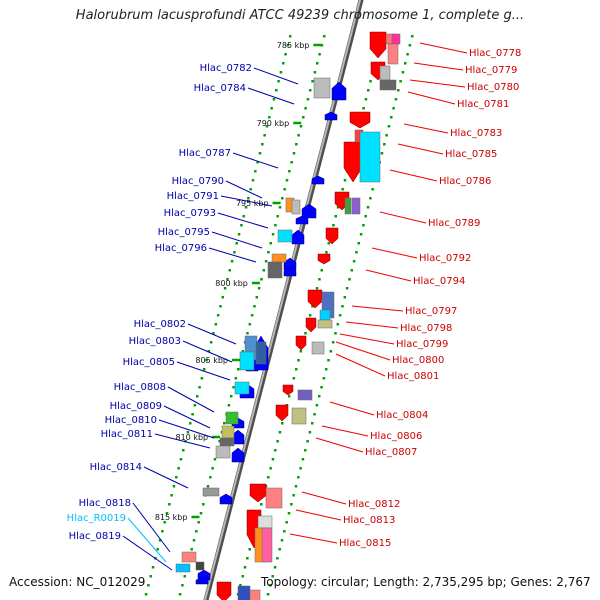 This screenshot has height=600, width=600. I want to click on reverse-gene-arrow, so click(238, 455).